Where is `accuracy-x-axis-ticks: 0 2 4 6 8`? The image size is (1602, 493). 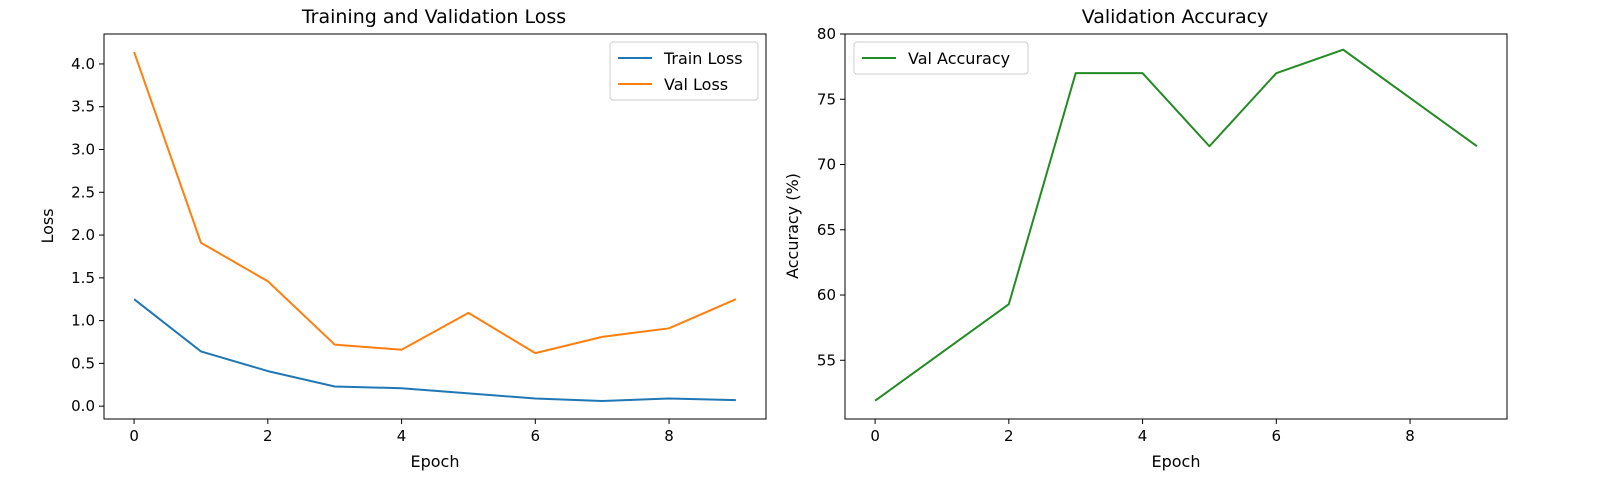 accuracy-x-axis-ticks: 0 2 4 6 8 is located at coordinates (1142, 432).